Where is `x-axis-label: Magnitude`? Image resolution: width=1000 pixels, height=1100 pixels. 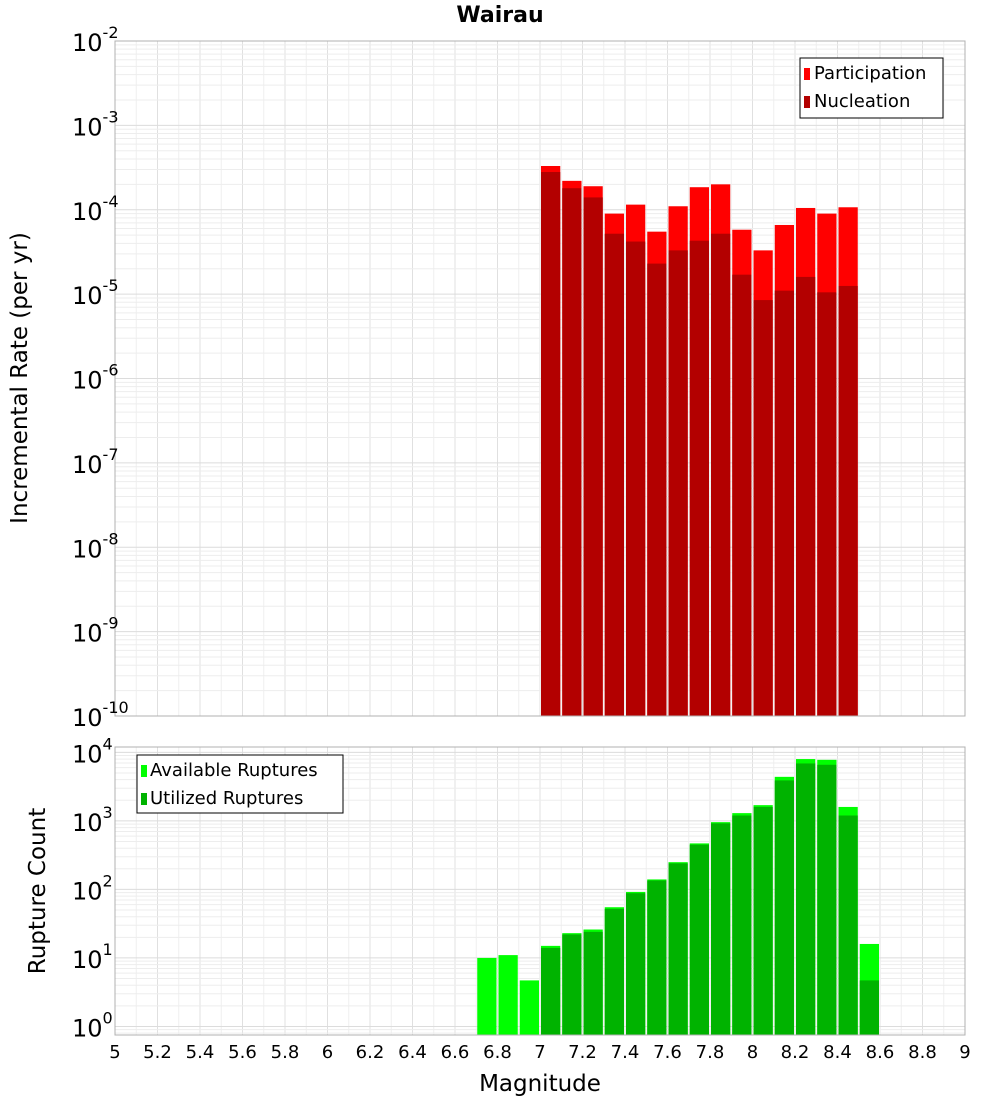
x-axis-label: Magnitude is located at coordinates (540, 1084).